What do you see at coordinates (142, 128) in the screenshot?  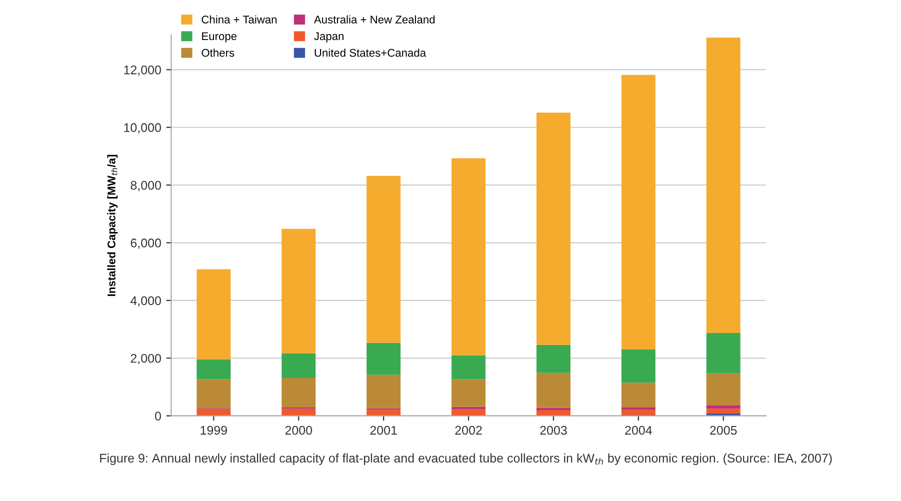 I see `y-tick-label: 10,000` at bounding box center [142, 128].